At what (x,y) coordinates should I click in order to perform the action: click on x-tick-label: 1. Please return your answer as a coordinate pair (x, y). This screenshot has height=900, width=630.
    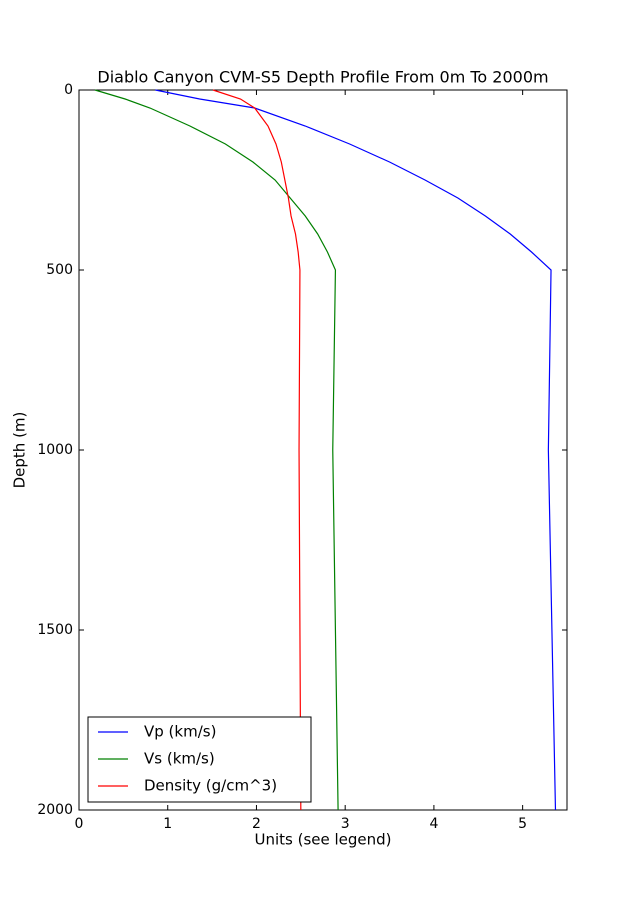
    Looking at the image, I should click on (167, 824).